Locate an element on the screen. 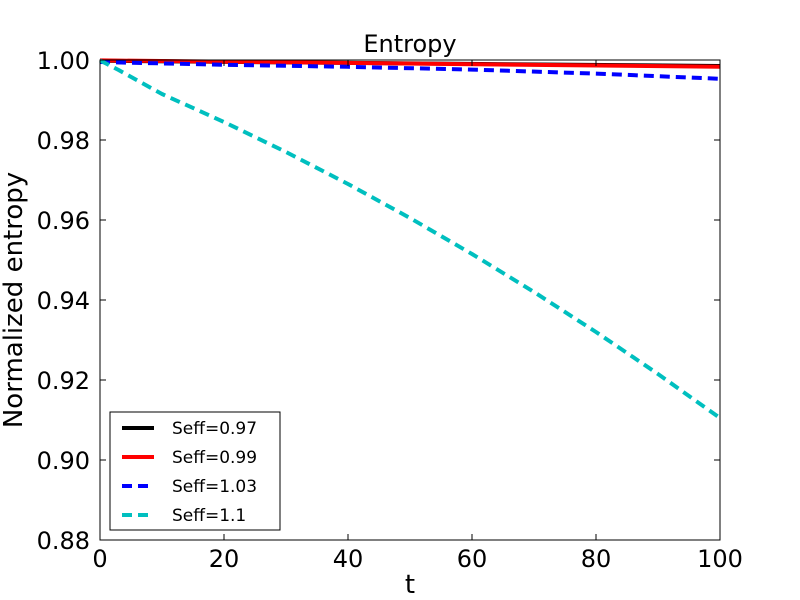  y-tick-label: 0.90 is located at coordinates (63, 461).